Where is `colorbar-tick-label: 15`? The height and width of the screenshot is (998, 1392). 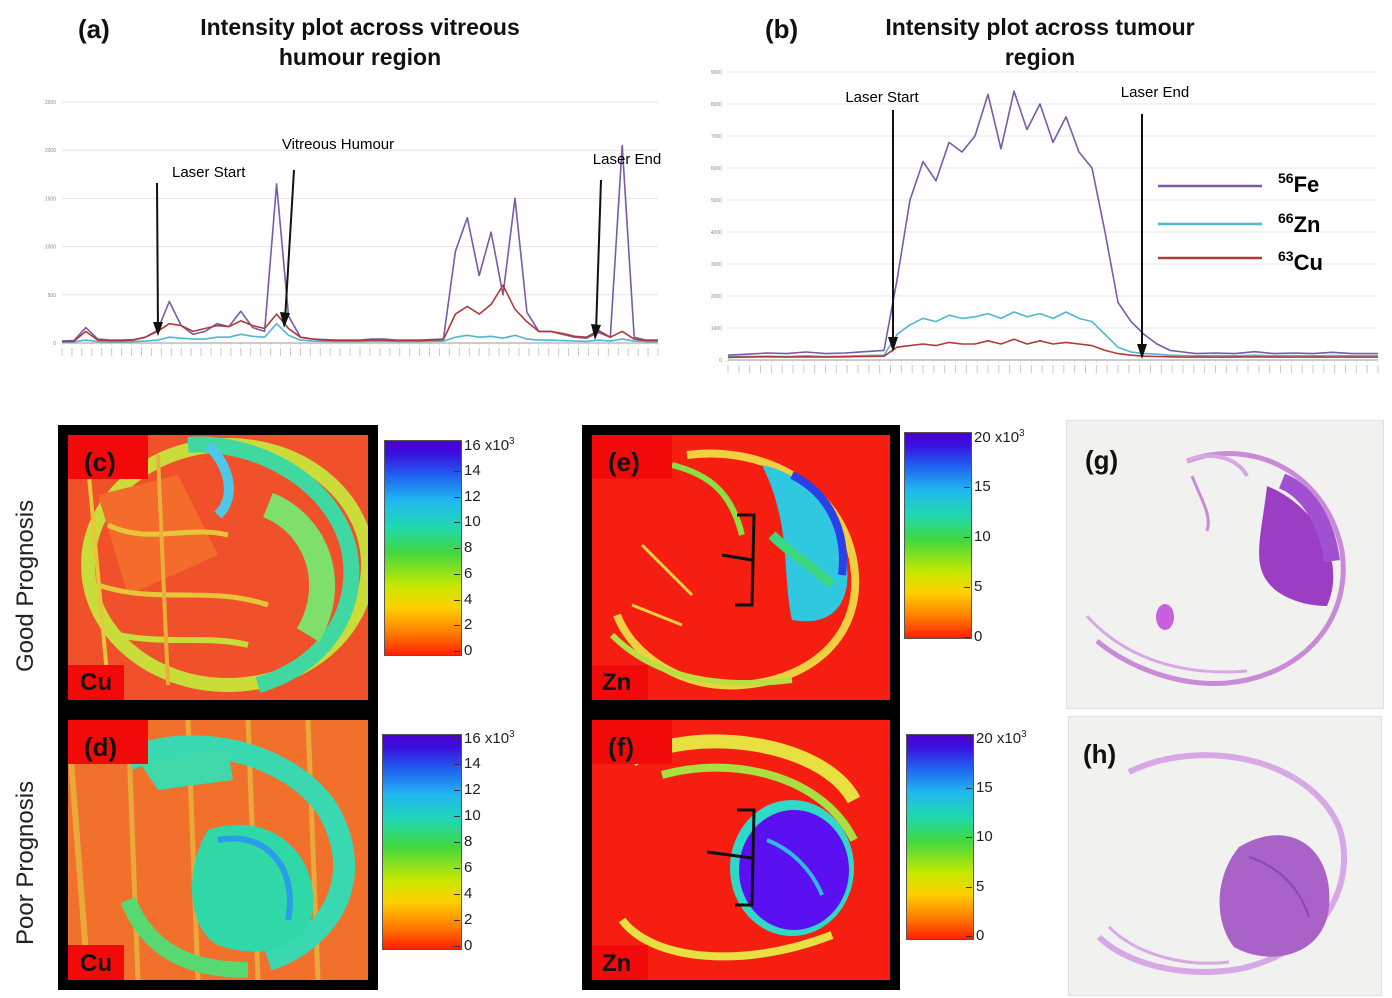 colorbar-tick-label: 15 is located at coordinates (984, 787).